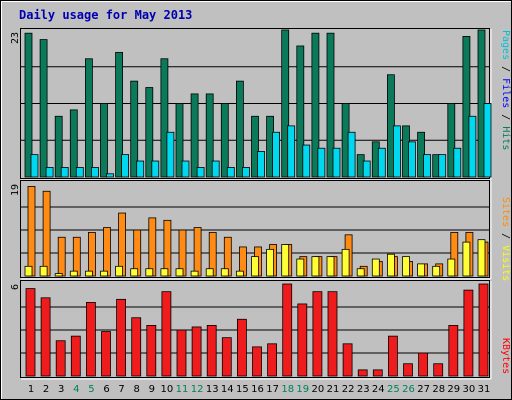  What do you see at coordinates (505, 45) in the screenshot?
I see `legend-pages: Pages` at bounding box center [505, 45].